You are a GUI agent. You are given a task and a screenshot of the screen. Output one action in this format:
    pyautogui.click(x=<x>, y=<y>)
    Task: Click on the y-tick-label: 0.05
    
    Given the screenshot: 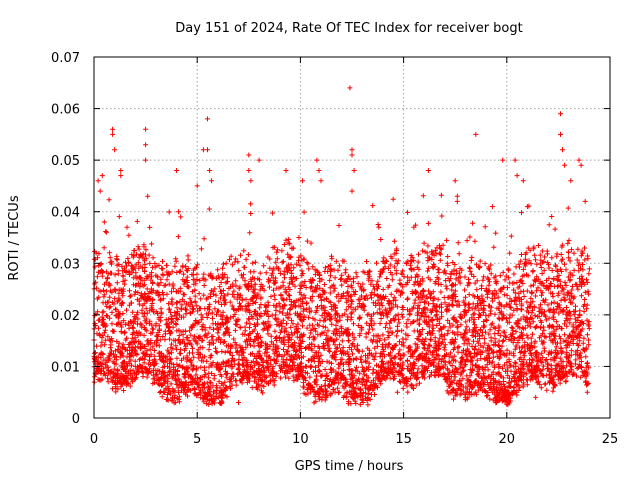 What is the action you would take?
    pyautogui.click(x=65, y=161)
    